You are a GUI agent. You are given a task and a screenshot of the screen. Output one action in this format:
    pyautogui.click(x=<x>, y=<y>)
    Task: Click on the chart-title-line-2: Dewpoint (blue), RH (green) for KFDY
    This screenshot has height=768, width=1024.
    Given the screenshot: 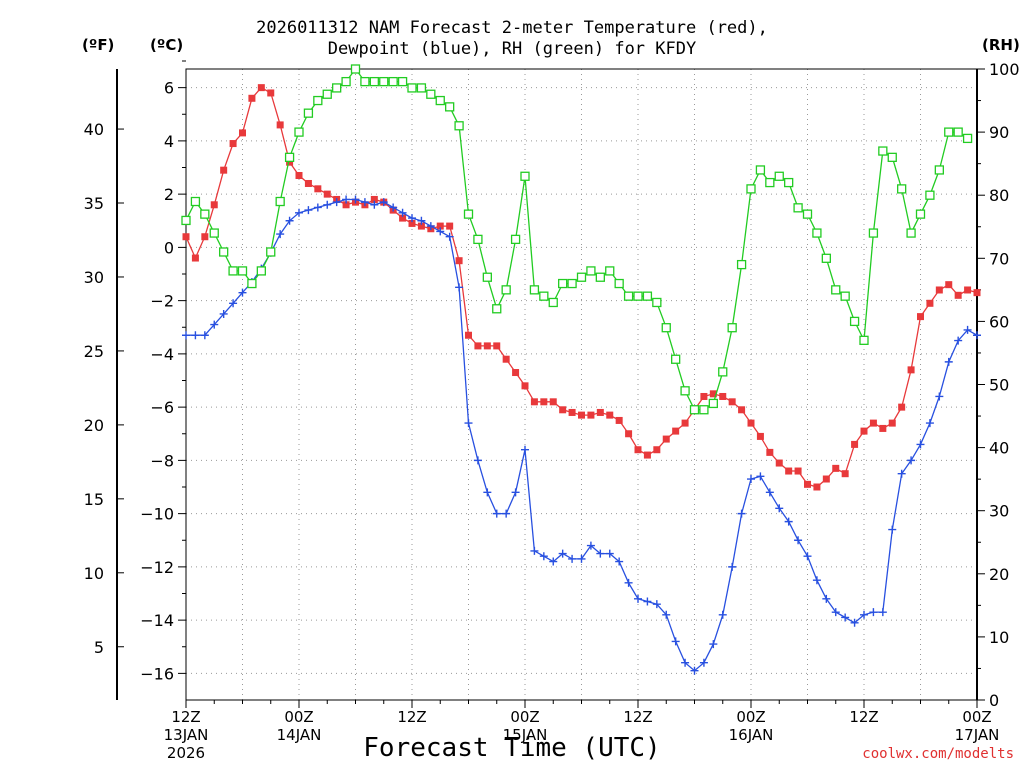 What is the action you would take?
    pyautogui.click(x=512, y=49)
    